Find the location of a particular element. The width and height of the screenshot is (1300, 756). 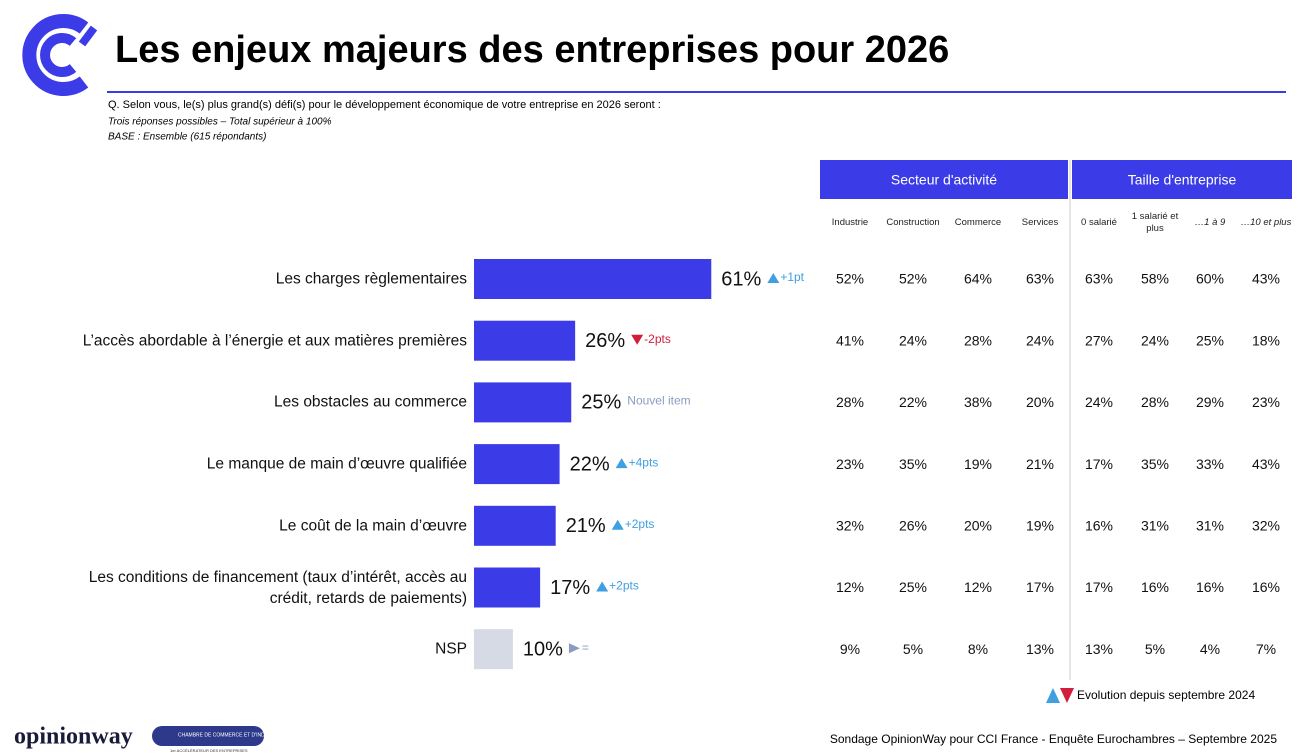

evolution-label: -2pts is located at coordinates (657, 339).